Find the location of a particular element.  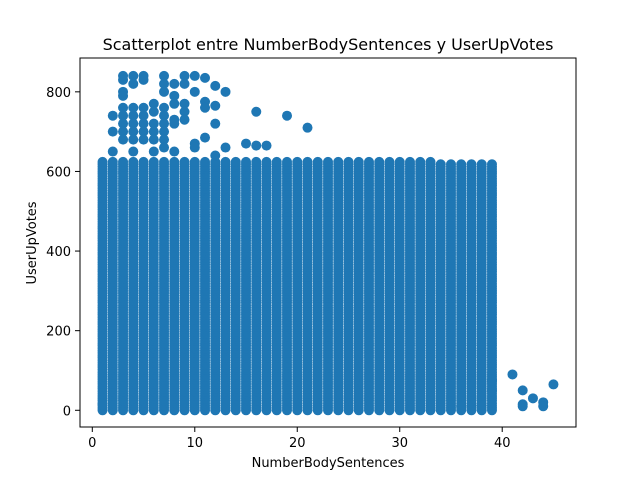

y-axis-ticks: 0 200 400 600 800 is located at coordinates (63, 252).